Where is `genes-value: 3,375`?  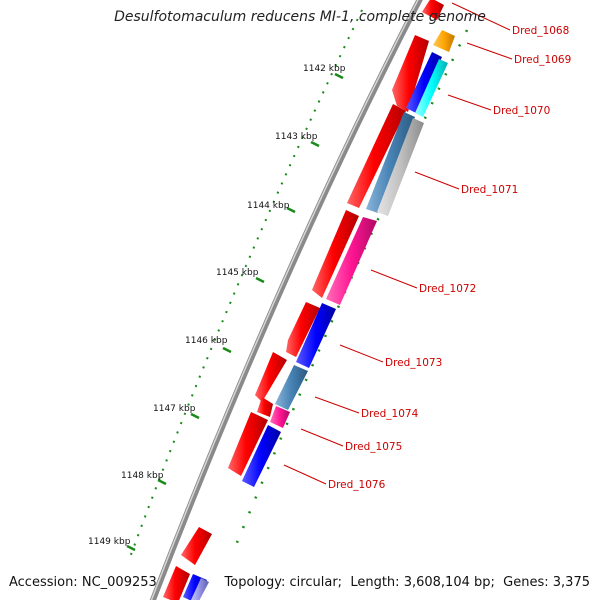
genes-value: 3,375 is located at coordinates (571, 582).